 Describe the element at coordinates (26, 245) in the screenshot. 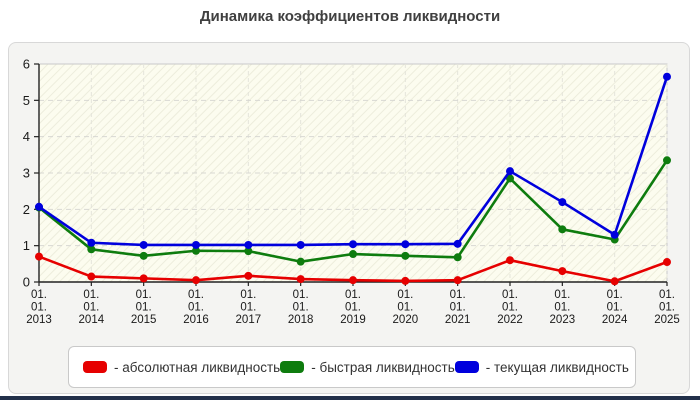

I see `svg-text: 1` at that location.